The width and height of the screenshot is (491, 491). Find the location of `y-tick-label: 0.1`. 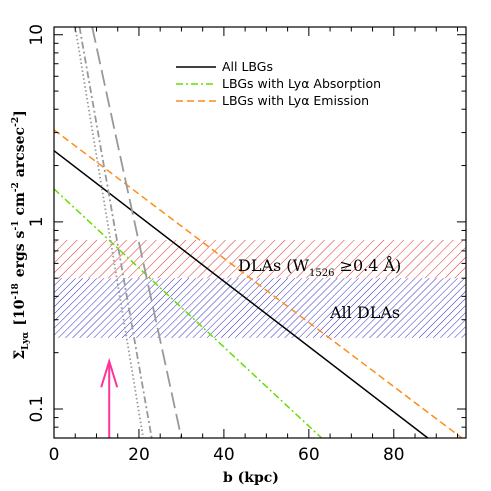

y-tick-label: 0.1 is located at coordinates (37, 408).